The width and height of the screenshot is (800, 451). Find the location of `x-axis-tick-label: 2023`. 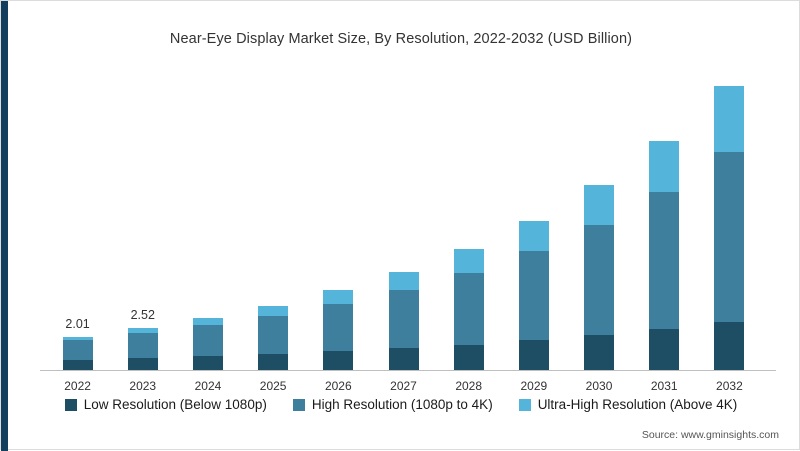

x-axis-tick-label: 2023 is located at coordinates (143, 386).